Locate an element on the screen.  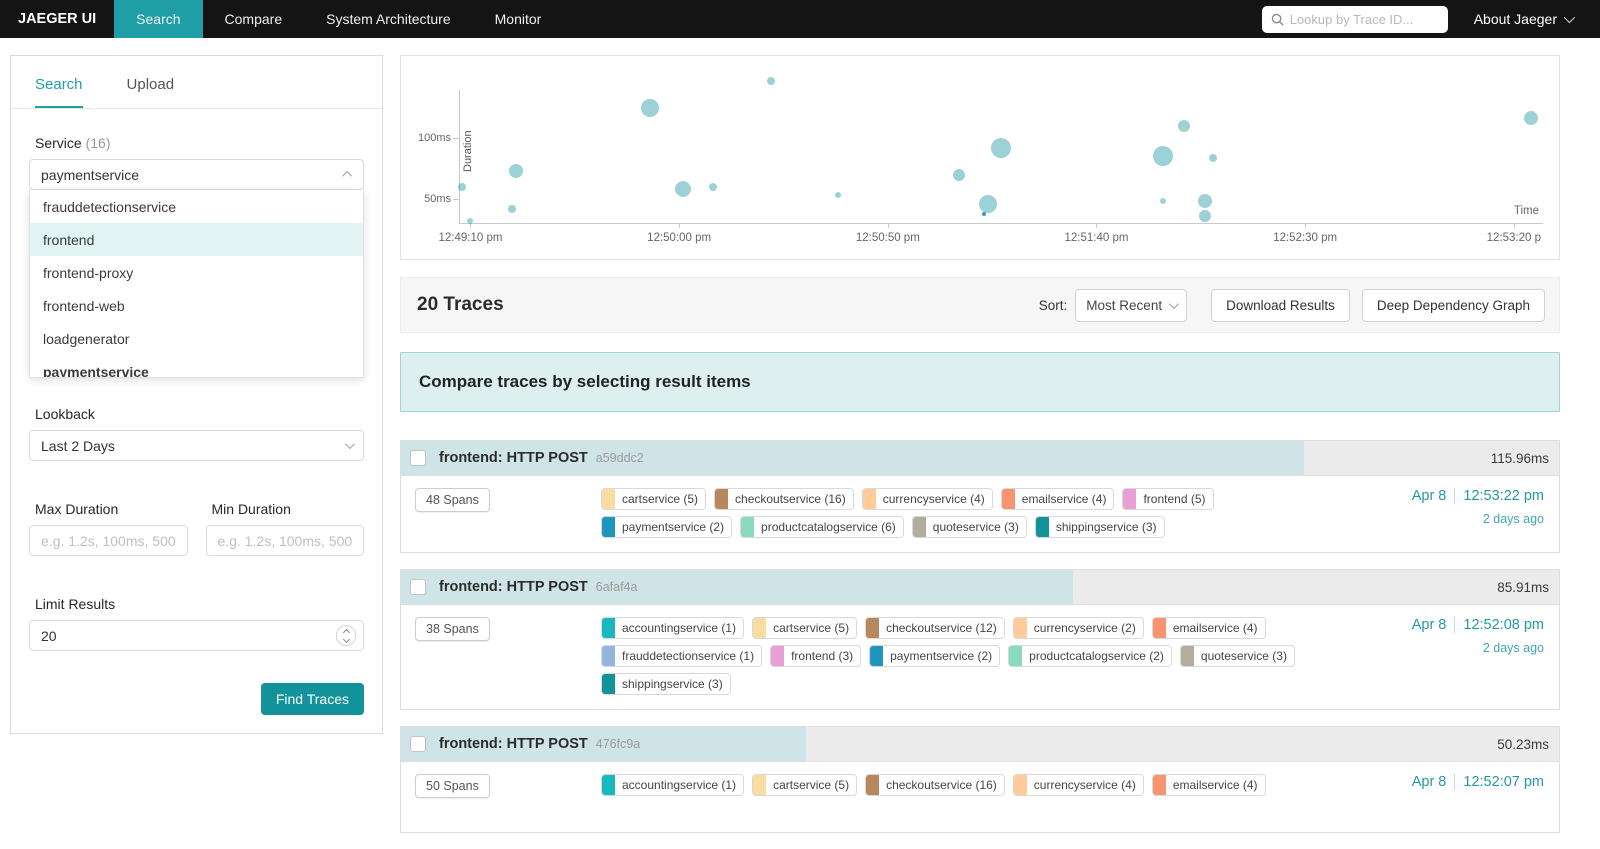
trace-lookup-box is located at coordinates (1354, 19).